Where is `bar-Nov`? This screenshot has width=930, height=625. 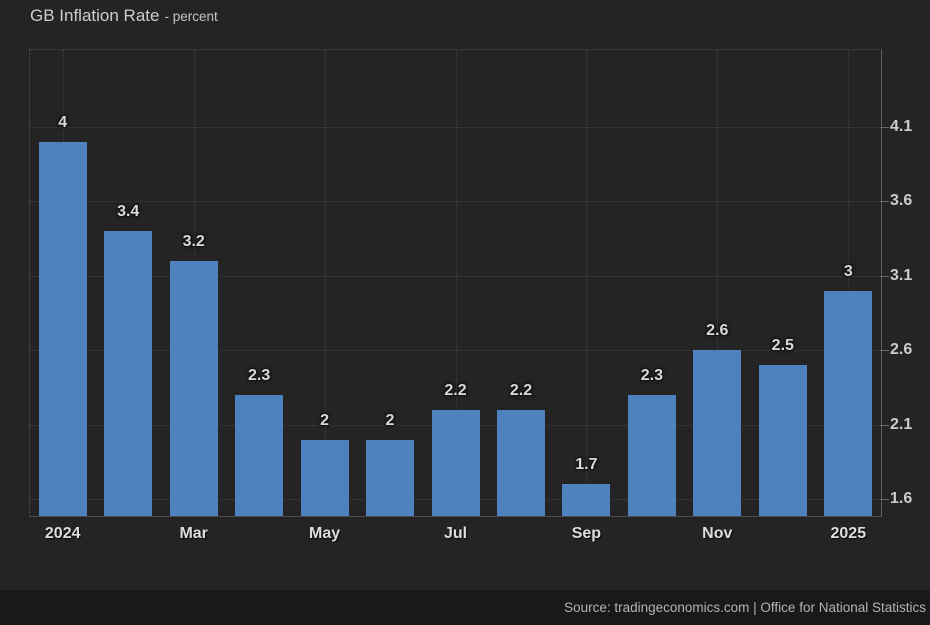
bar-Nov is located at coordinates (717, 433).